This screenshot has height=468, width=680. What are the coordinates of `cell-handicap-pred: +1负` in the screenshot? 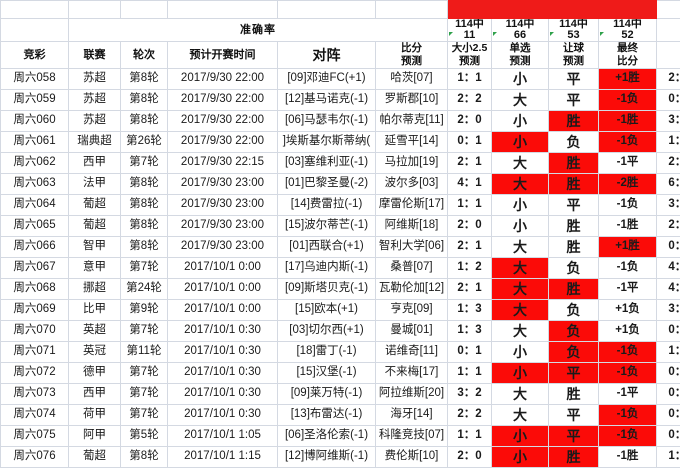 It's located at (628, 331).